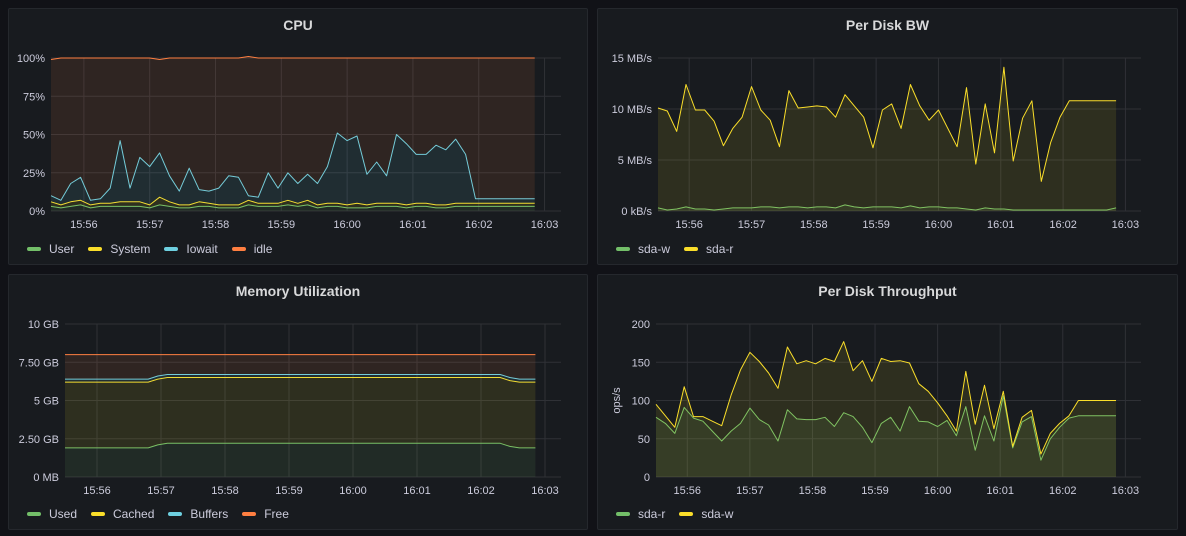 The height and width of the screenshot is (536, 1186). What do you see at coordinates (62, 249) in the screenshot?
I see `legend-label: User` at bounding box center [62, 249].